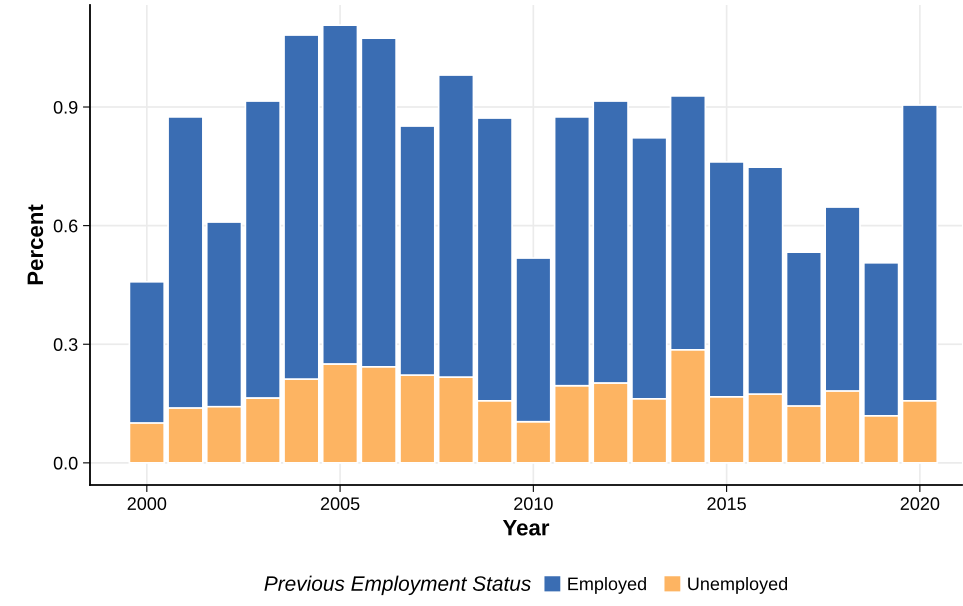 The image size is (963, 606). Describe the element at coordinates (397, 586) in the screenshot. I see `legend-title: Previous Employment Status` at that location.